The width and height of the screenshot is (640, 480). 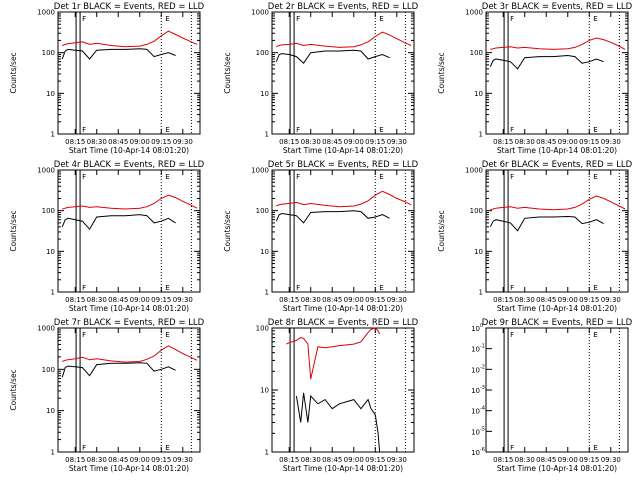 What do you see at coordinates (343, 165) in the screenshot?
I see `panel-title: Det 5r BLACK = Events, RED = LLD` at bounding box center [343, 165].